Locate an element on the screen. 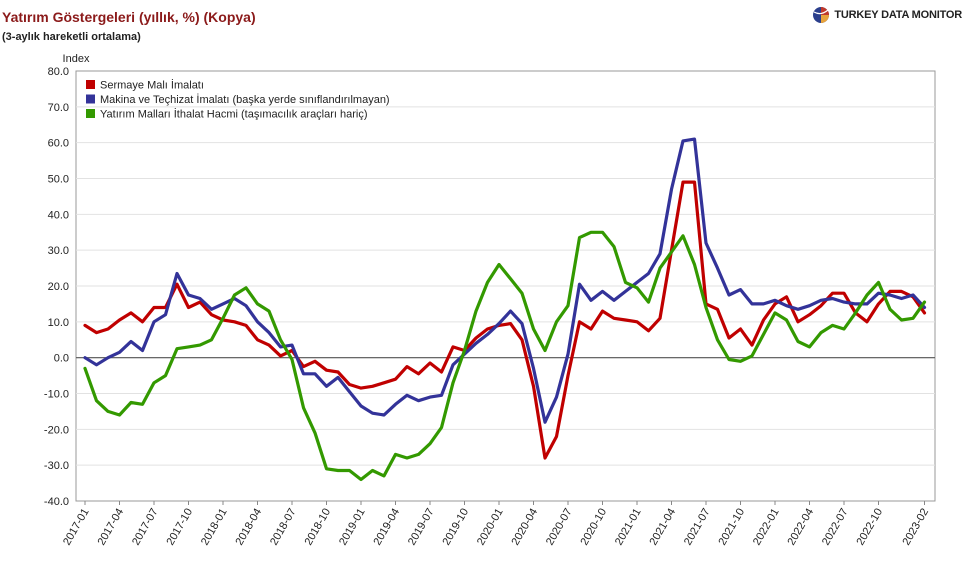 The height and width of the screenshot is (570, 970). x-tick-label: 2019-01 is located at coordinates (352, 527).